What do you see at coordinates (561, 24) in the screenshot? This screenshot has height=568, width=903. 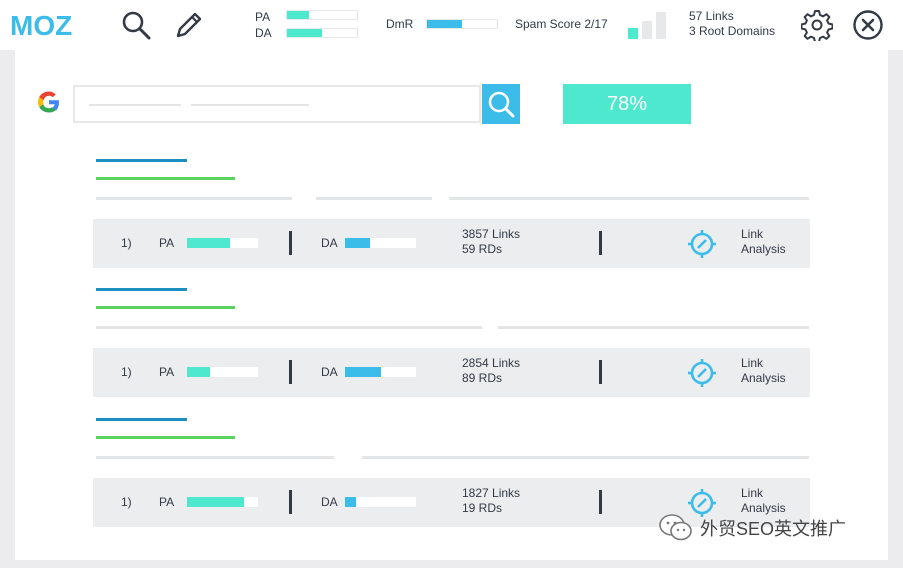 I see `spam-score: Spam Score 2/17` at bounding box center [561, 24].